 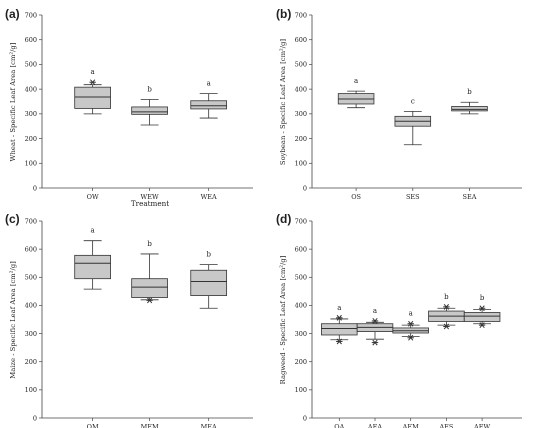 I want to click on panel-b-box-SES: SES c, so click(x=413, y=149).